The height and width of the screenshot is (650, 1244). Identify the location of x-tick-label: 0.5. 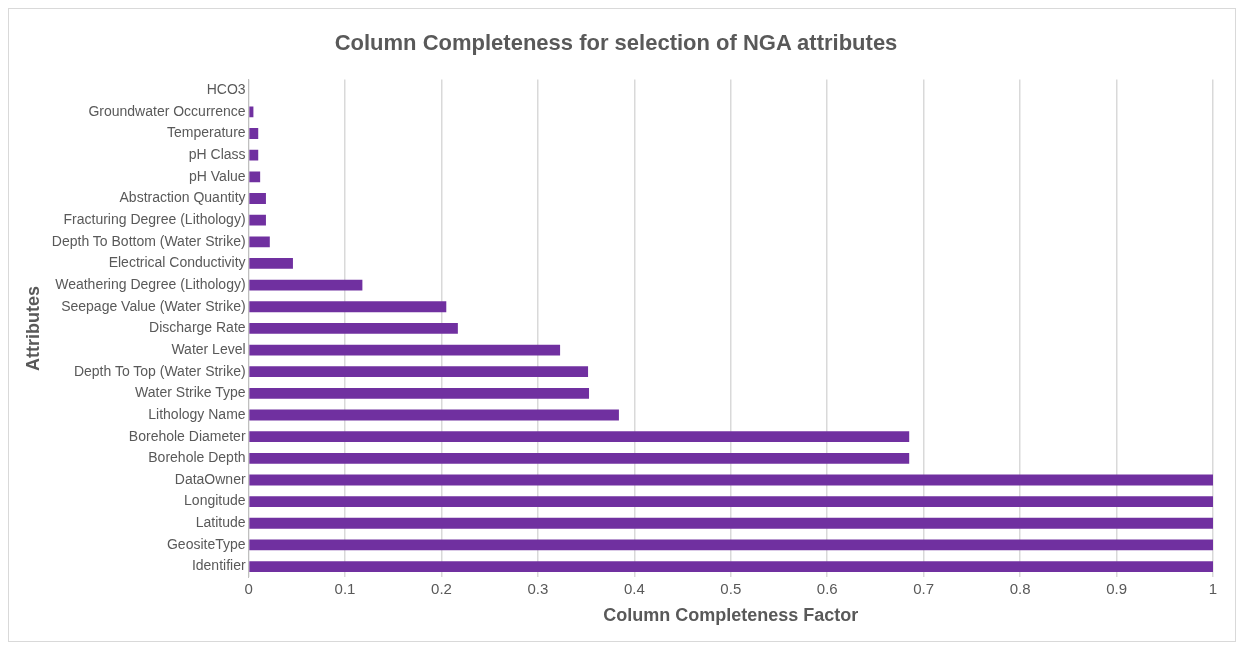
(731, 588).